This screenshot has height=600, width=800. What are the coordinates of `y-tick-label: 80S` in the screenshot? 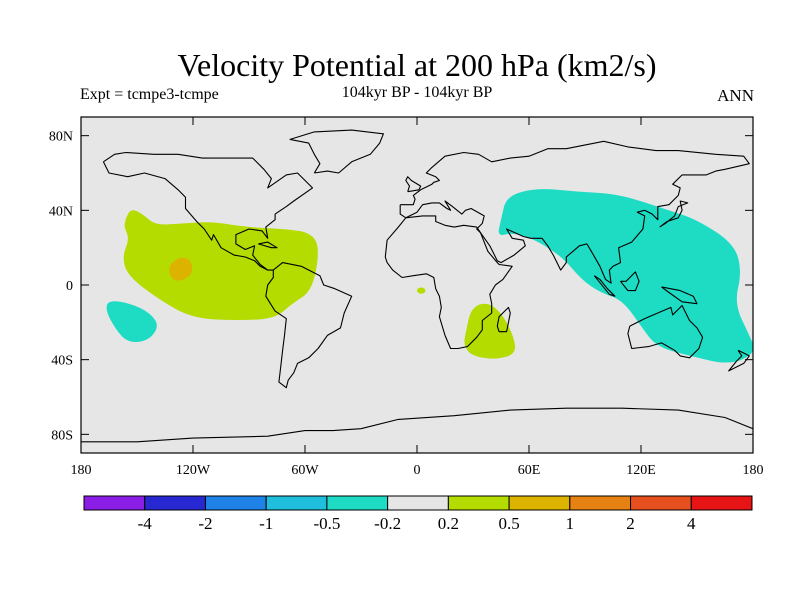 It's located at (62, 435).